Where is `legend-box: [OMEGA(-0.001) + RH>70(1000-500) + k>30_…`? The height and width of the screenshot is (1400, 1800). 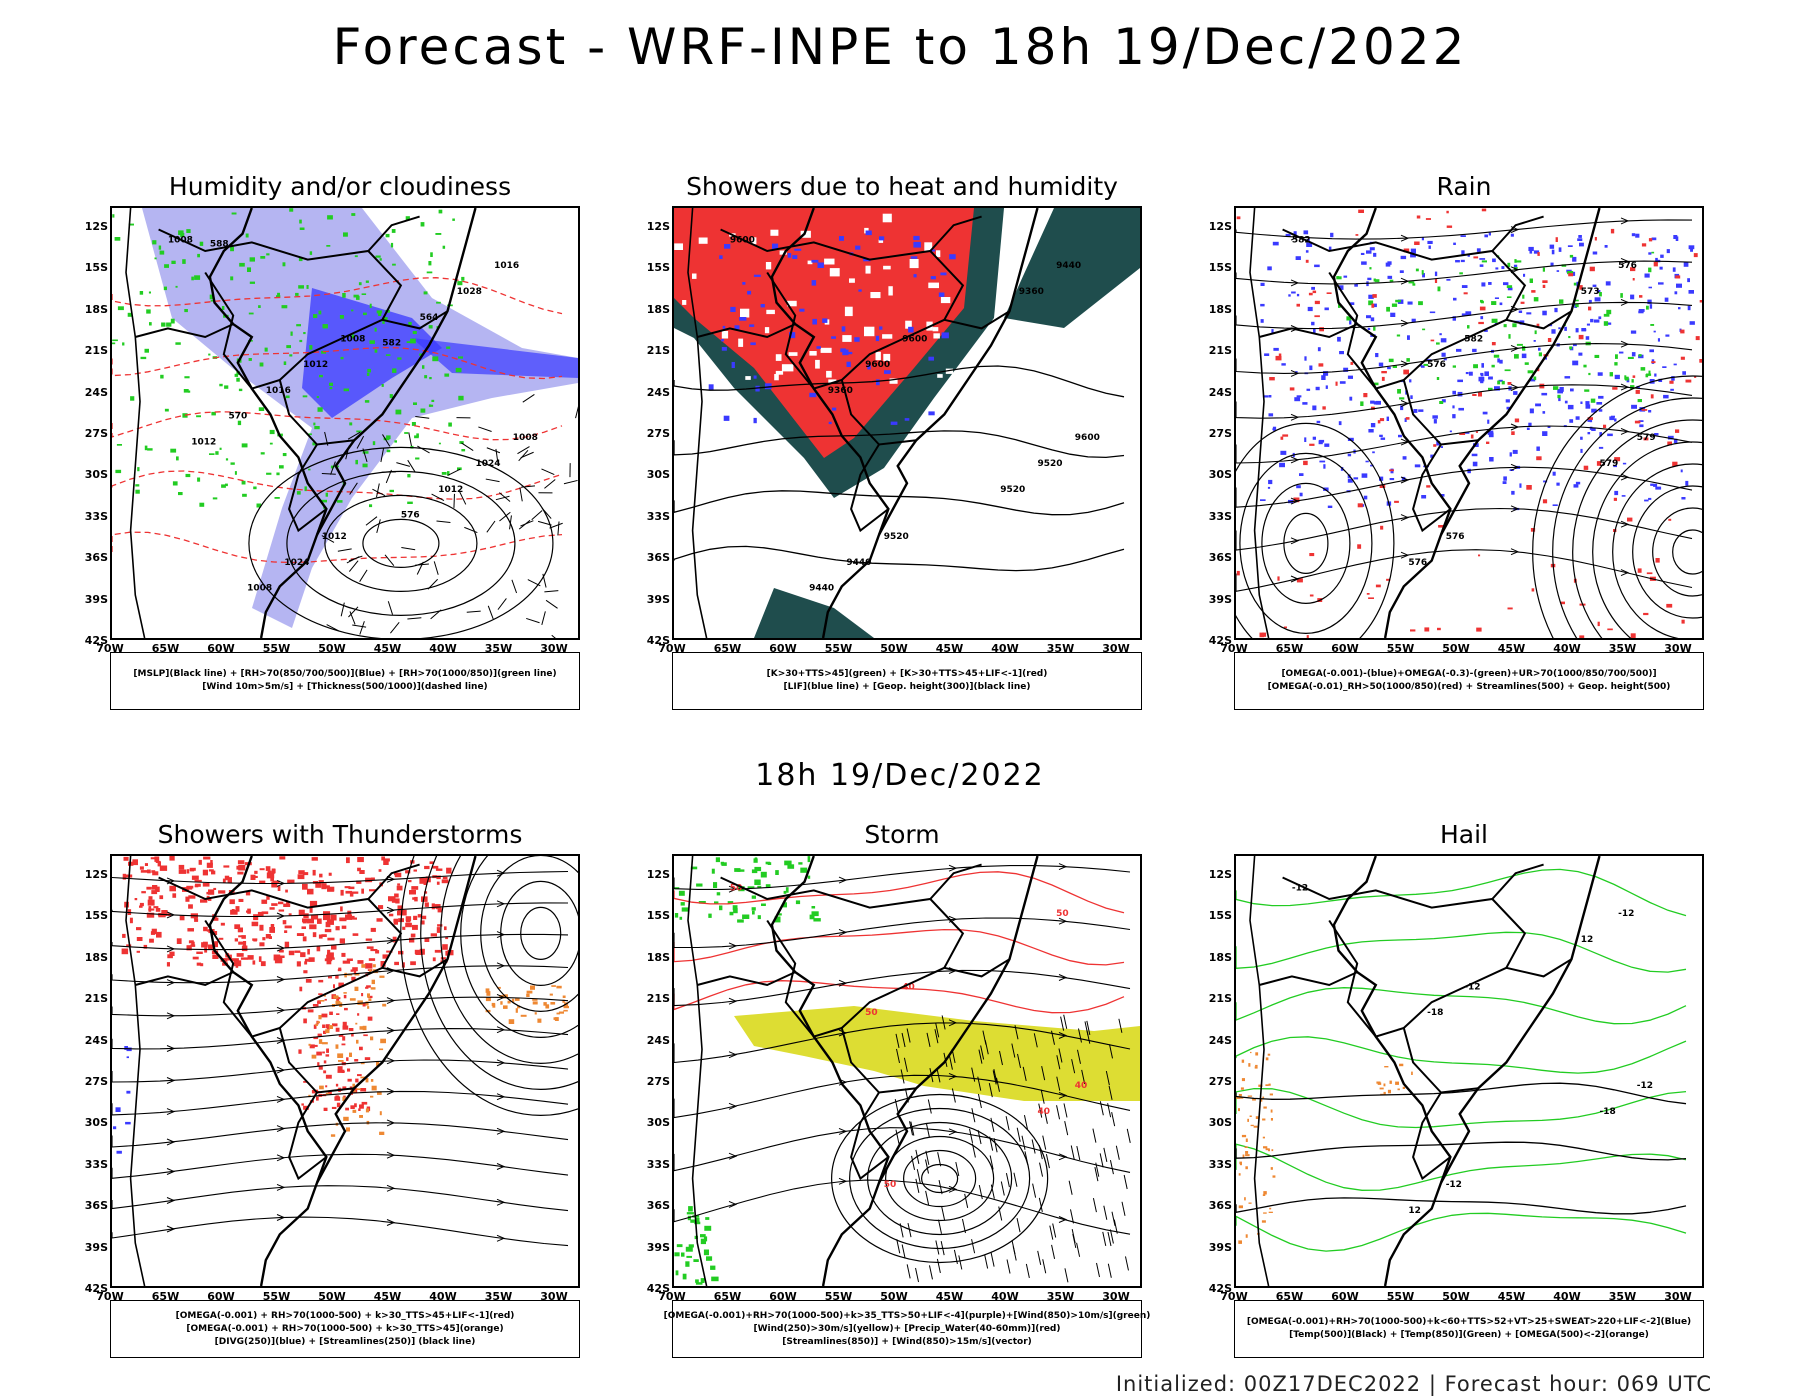 legend-box: [OMEGA(-0.001) + RH>70(1000-500) + k>30_… is located at coordinates (345, 1329).